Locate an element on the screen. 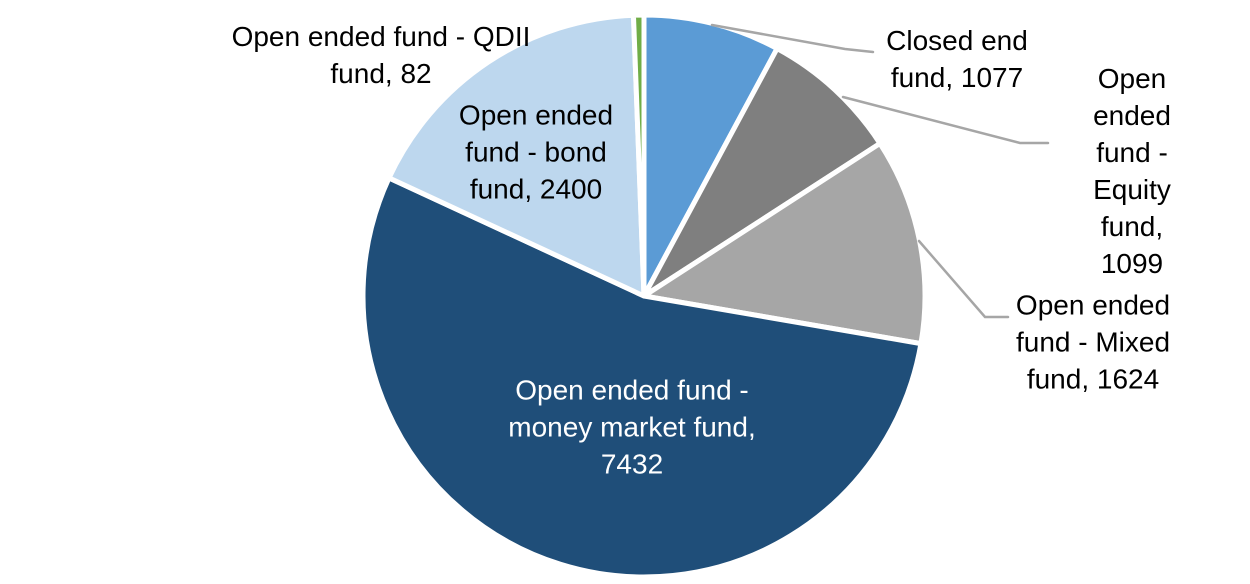 The height and width of the screenshot is (584, 1250). pie-slice-bond-fund is located at coordinates (516, 155).